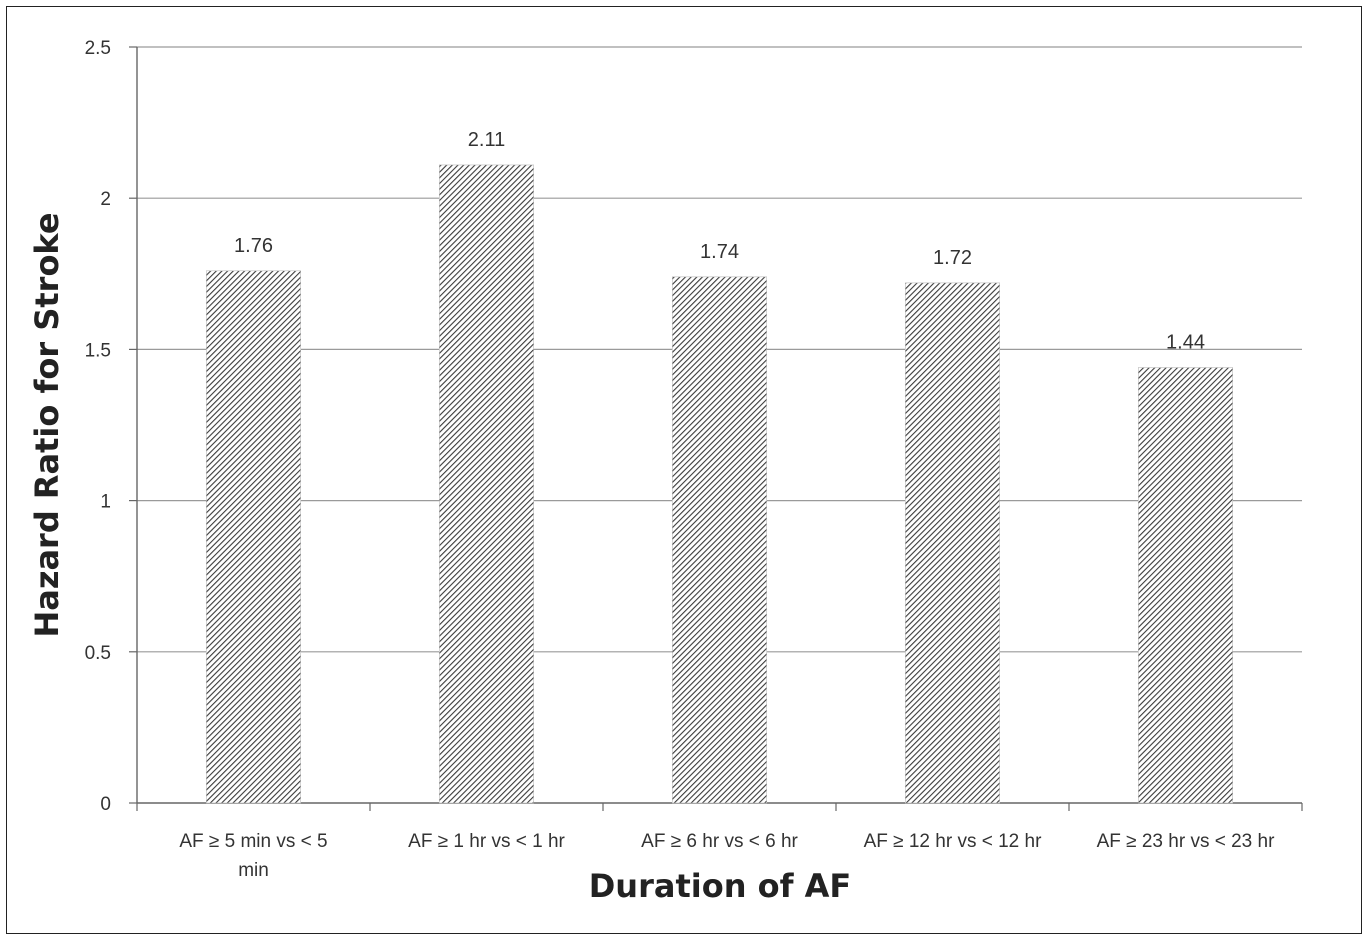 Image resolution: width=1372 pixels, height=944 pixels. Describe the element at coordinates (98, 350) in the screenshot. I see `y-tick-label: 1.5` at that location.